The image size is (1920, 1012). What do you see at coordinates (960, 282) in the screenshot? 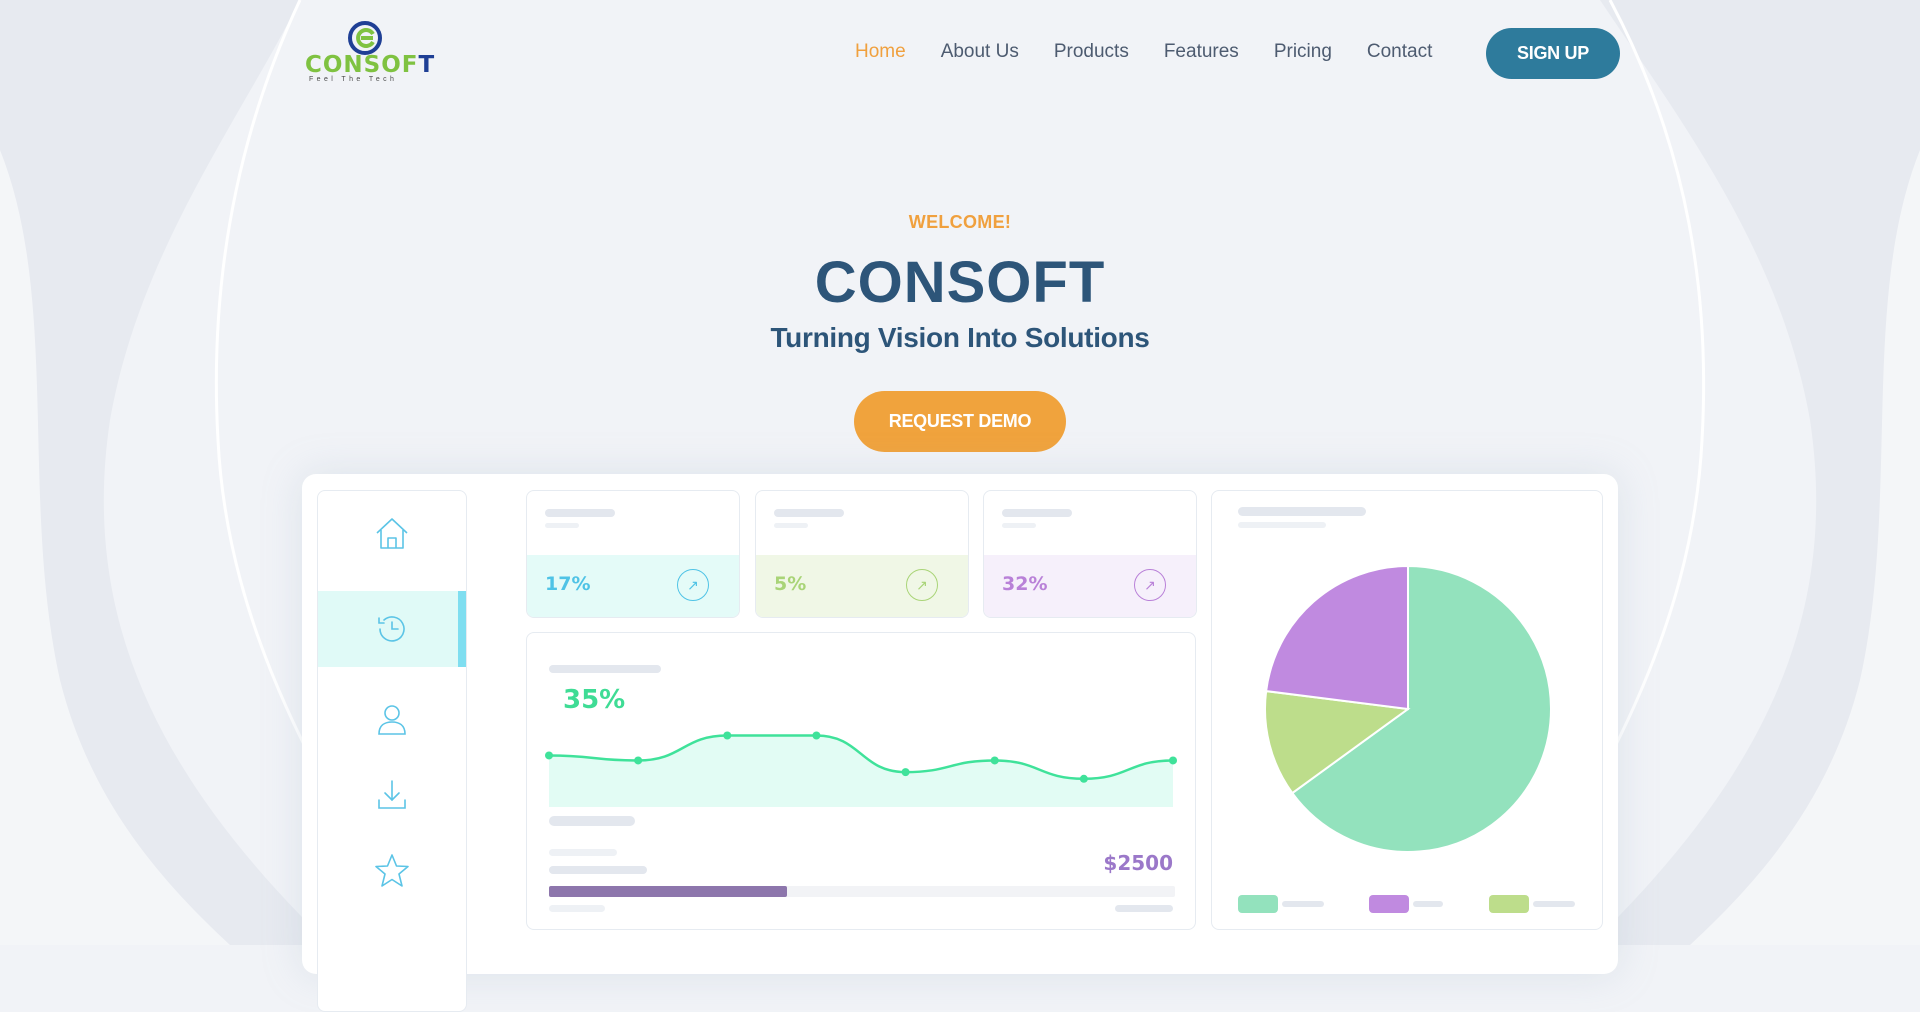
I see `hero-title: CONSOFT` at bounding box center [960, 282].